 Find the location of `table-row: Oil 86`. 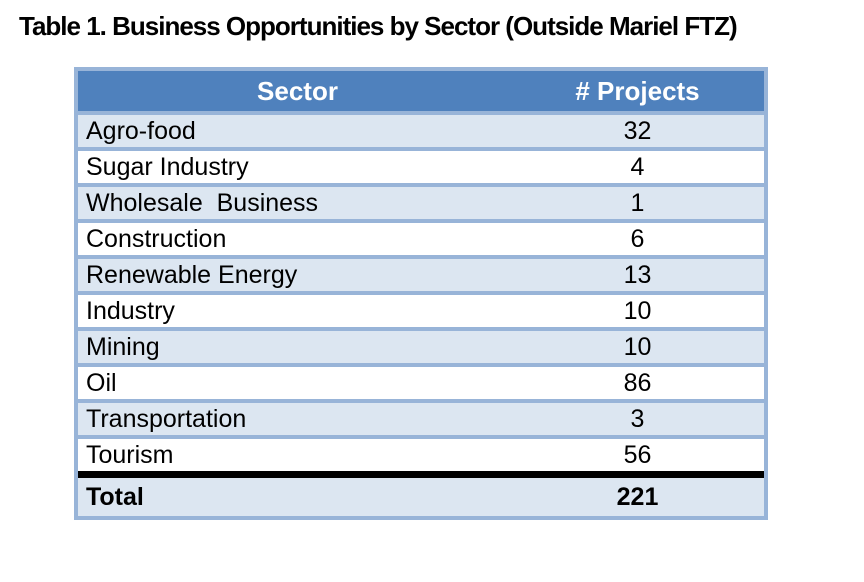

table-row: Oil 86 is located at coordinates (421, 381).